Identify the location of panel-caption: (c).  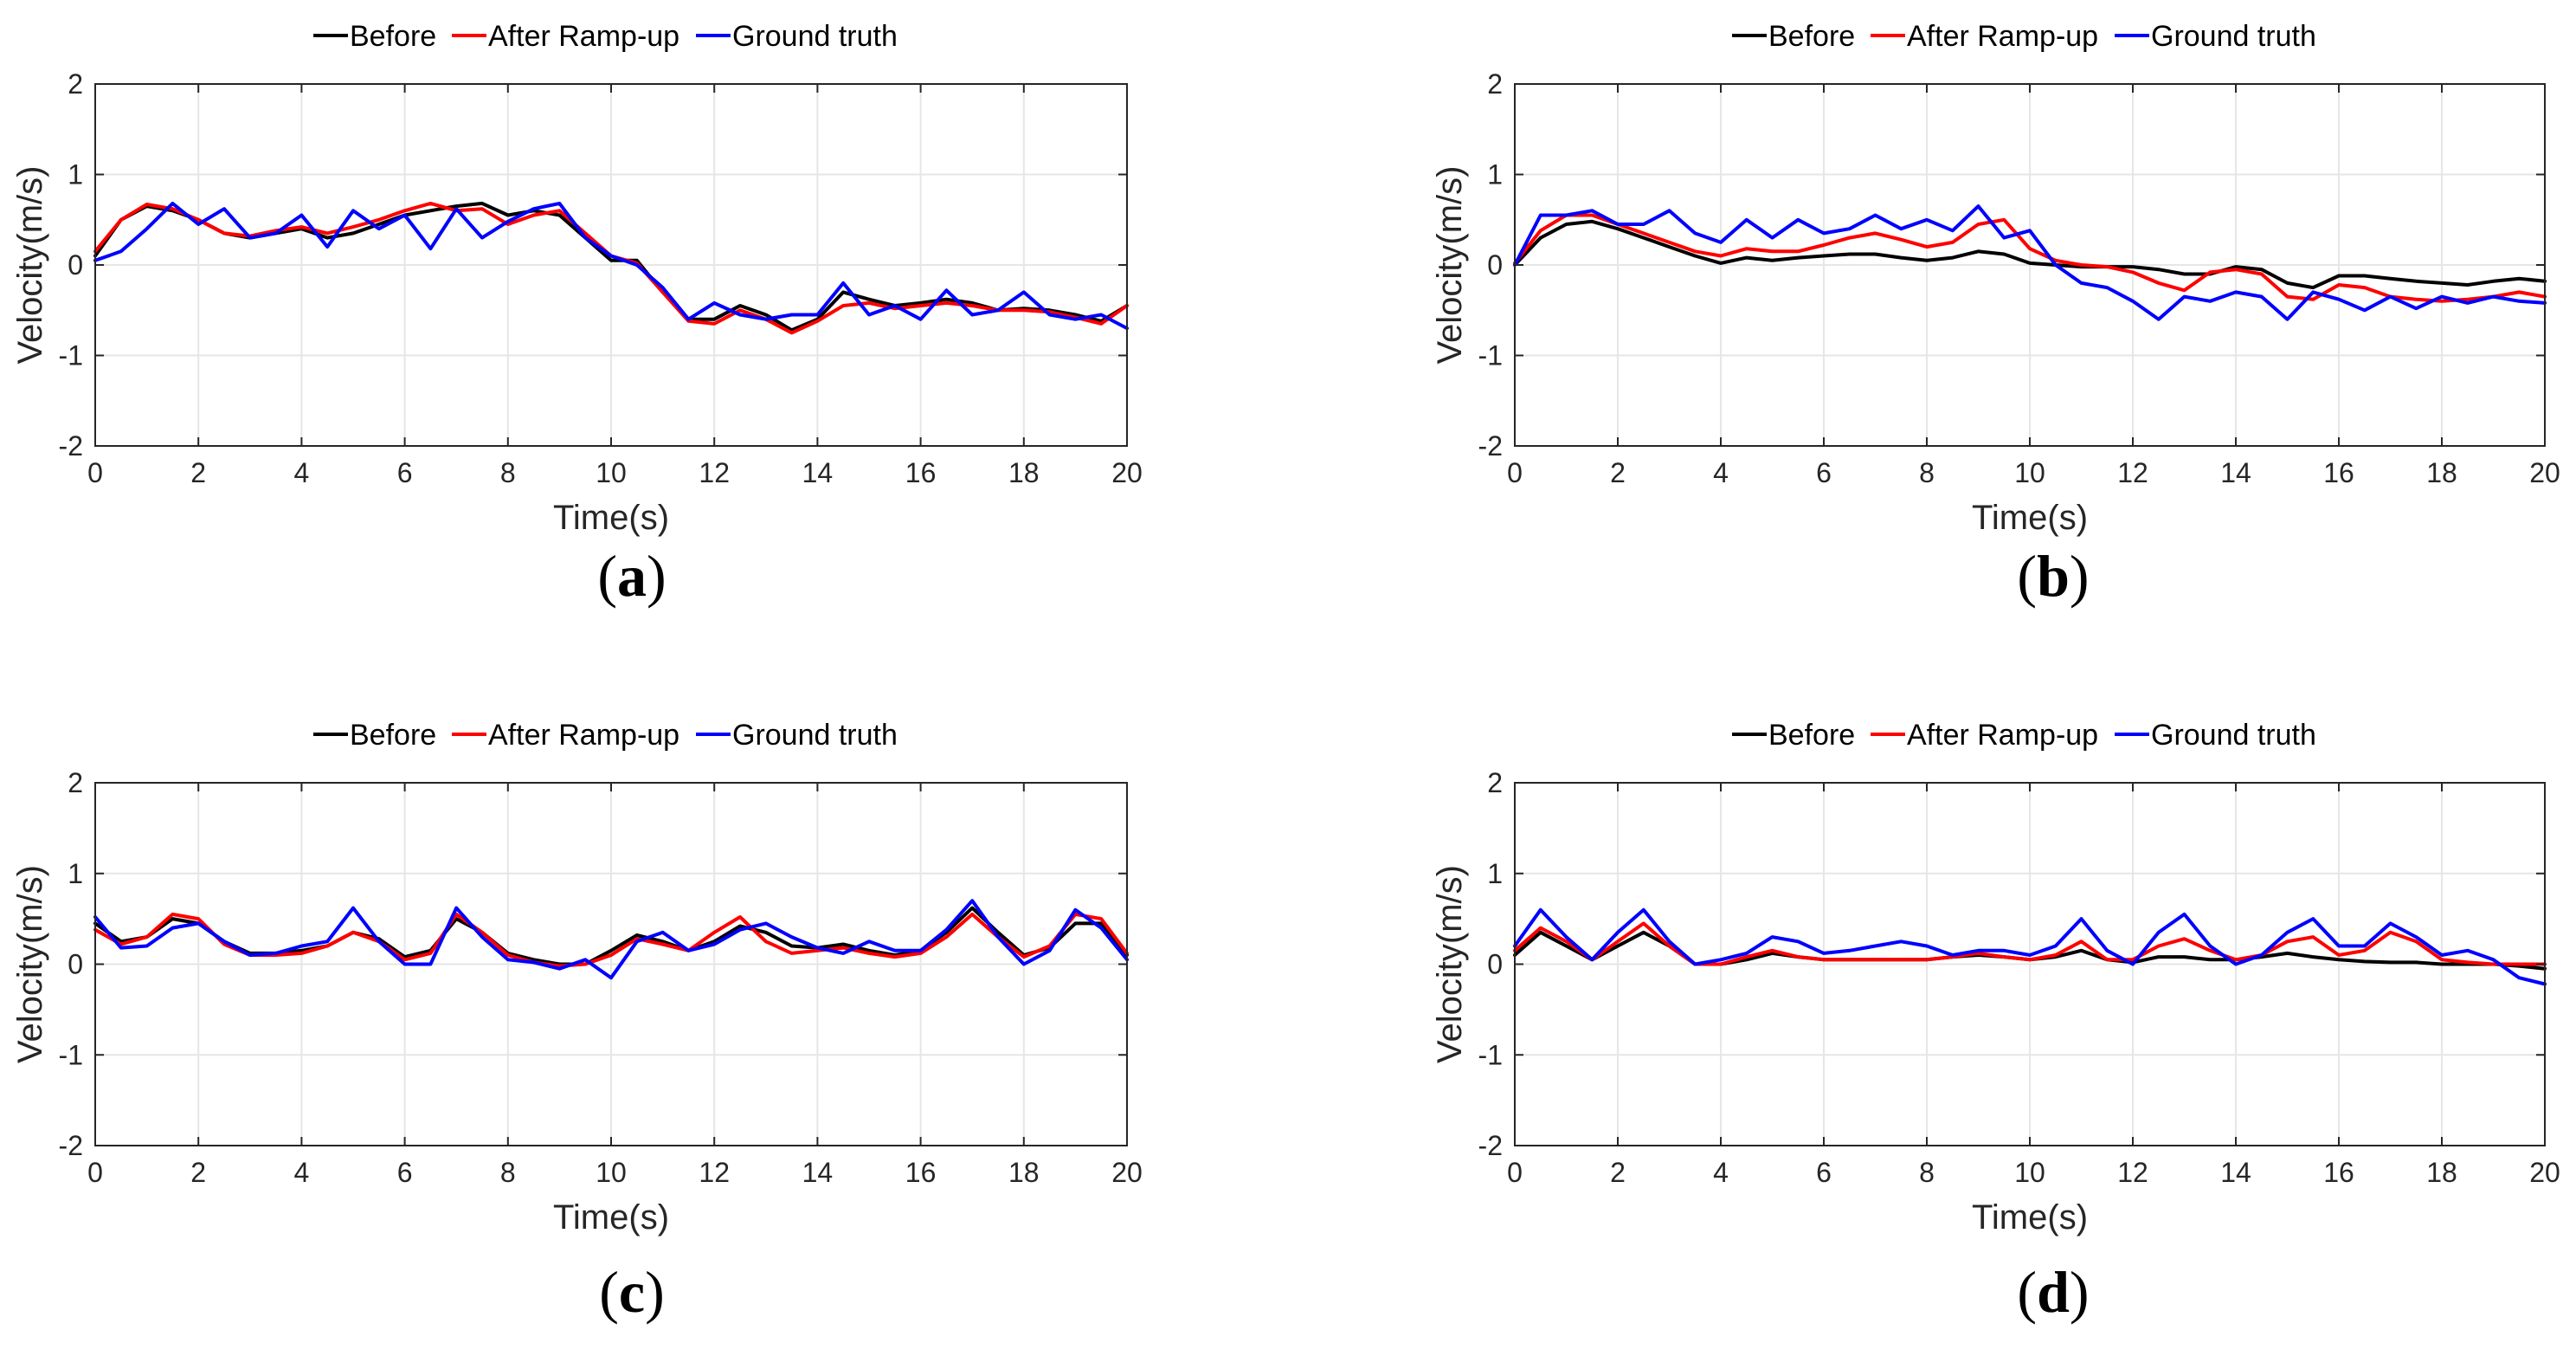
(632, 1292).